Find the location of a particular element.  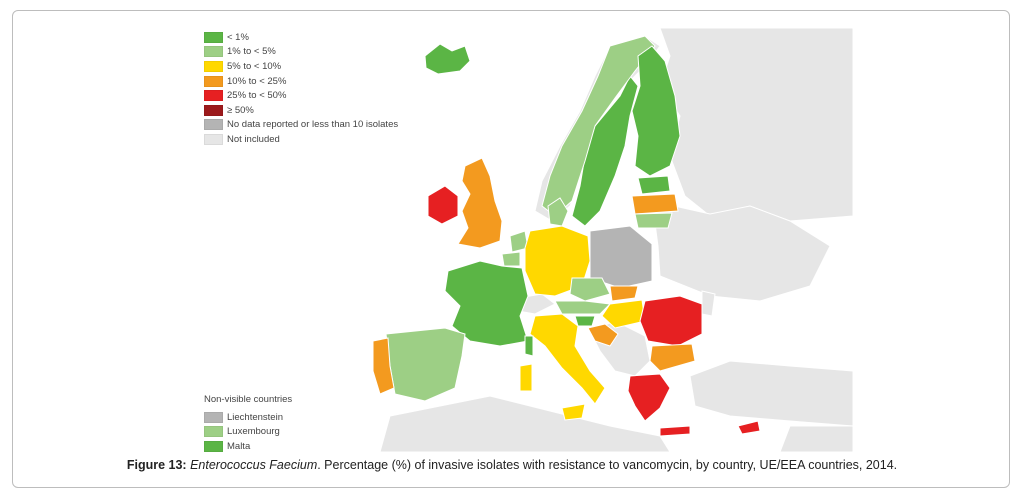

country-croatia is located at coordinates (603, 335).